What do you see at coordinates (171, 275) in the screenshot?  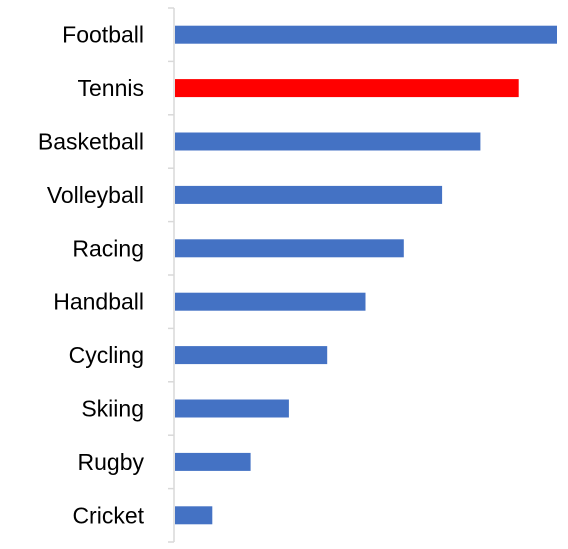 I see `axis-ticks-group` at bounding box center [171, 275].